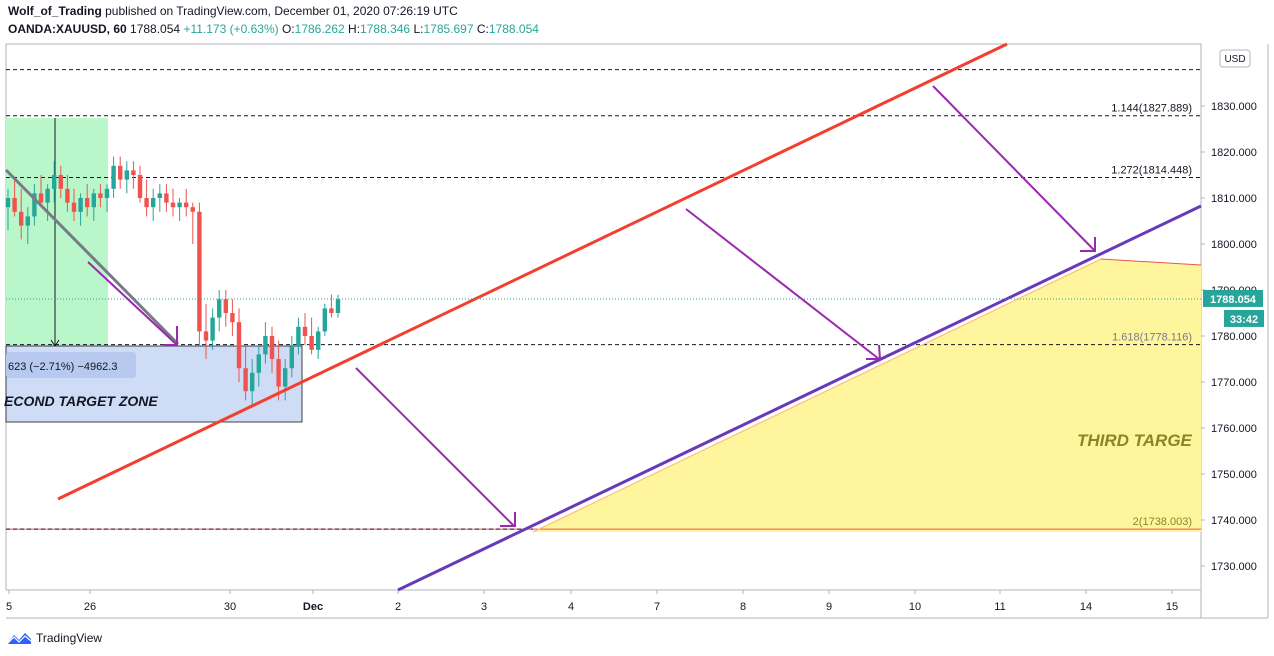  Describe the element at coordinates (1234, 337) in the screenshot. I see `y-tick-label: 1780.000` at that location.